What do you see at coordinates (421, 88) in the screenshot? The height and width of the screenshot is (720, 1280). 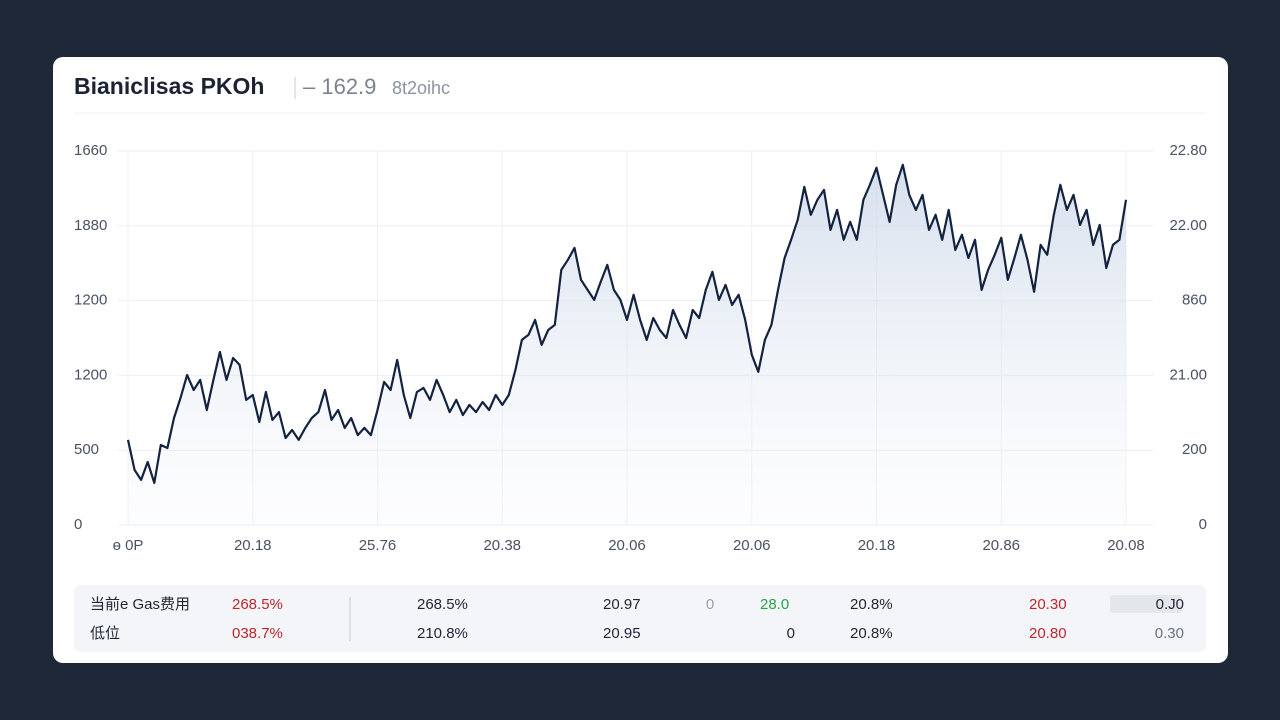 I see `subtitle: 8t2oihc` at bounding box center [421, 88].